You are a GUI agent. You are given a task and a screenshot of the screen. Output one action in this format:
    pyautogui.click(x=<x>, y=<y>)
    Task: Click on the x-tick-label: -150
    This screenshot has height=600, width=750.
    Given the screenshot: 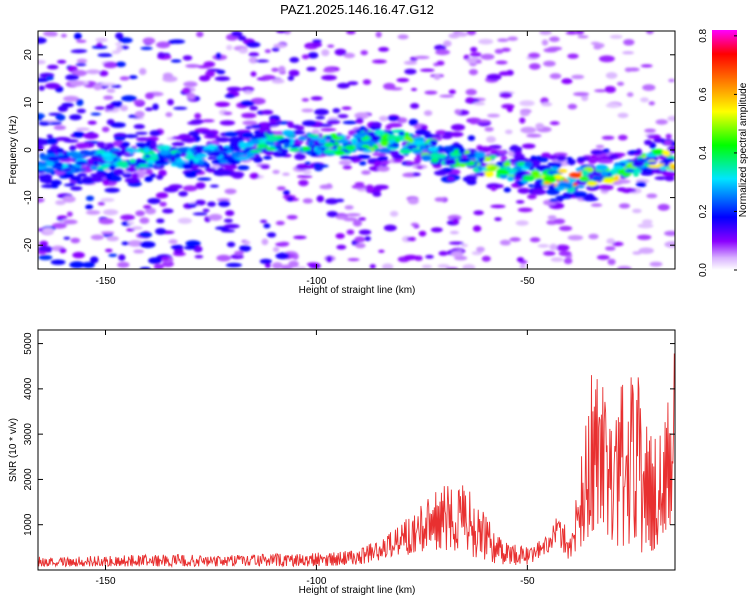 What is the action you would take?
    pyautogui.click(x=105, y=281)
    